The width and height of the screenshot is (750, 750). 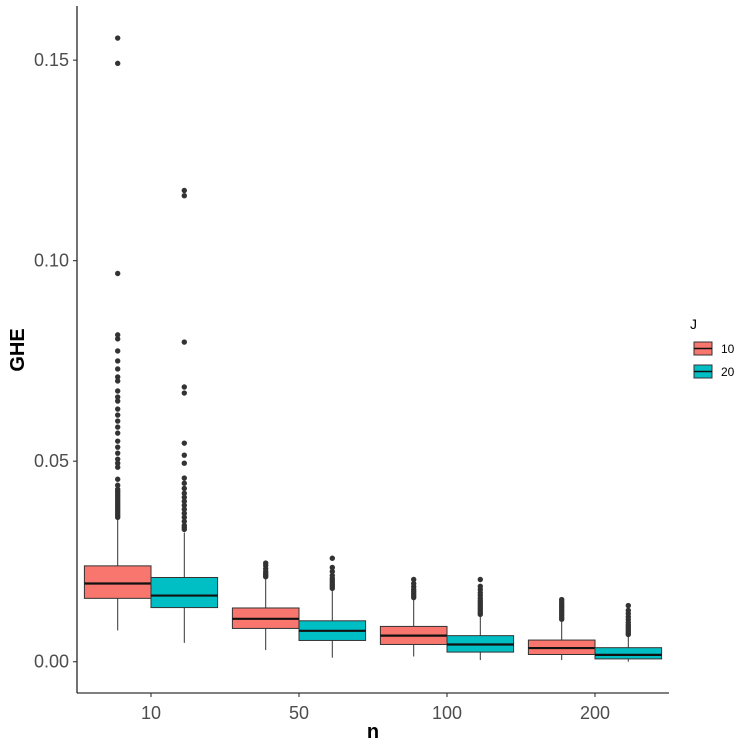 I want to click on legend-label: 20, so click(x=728, y=372).